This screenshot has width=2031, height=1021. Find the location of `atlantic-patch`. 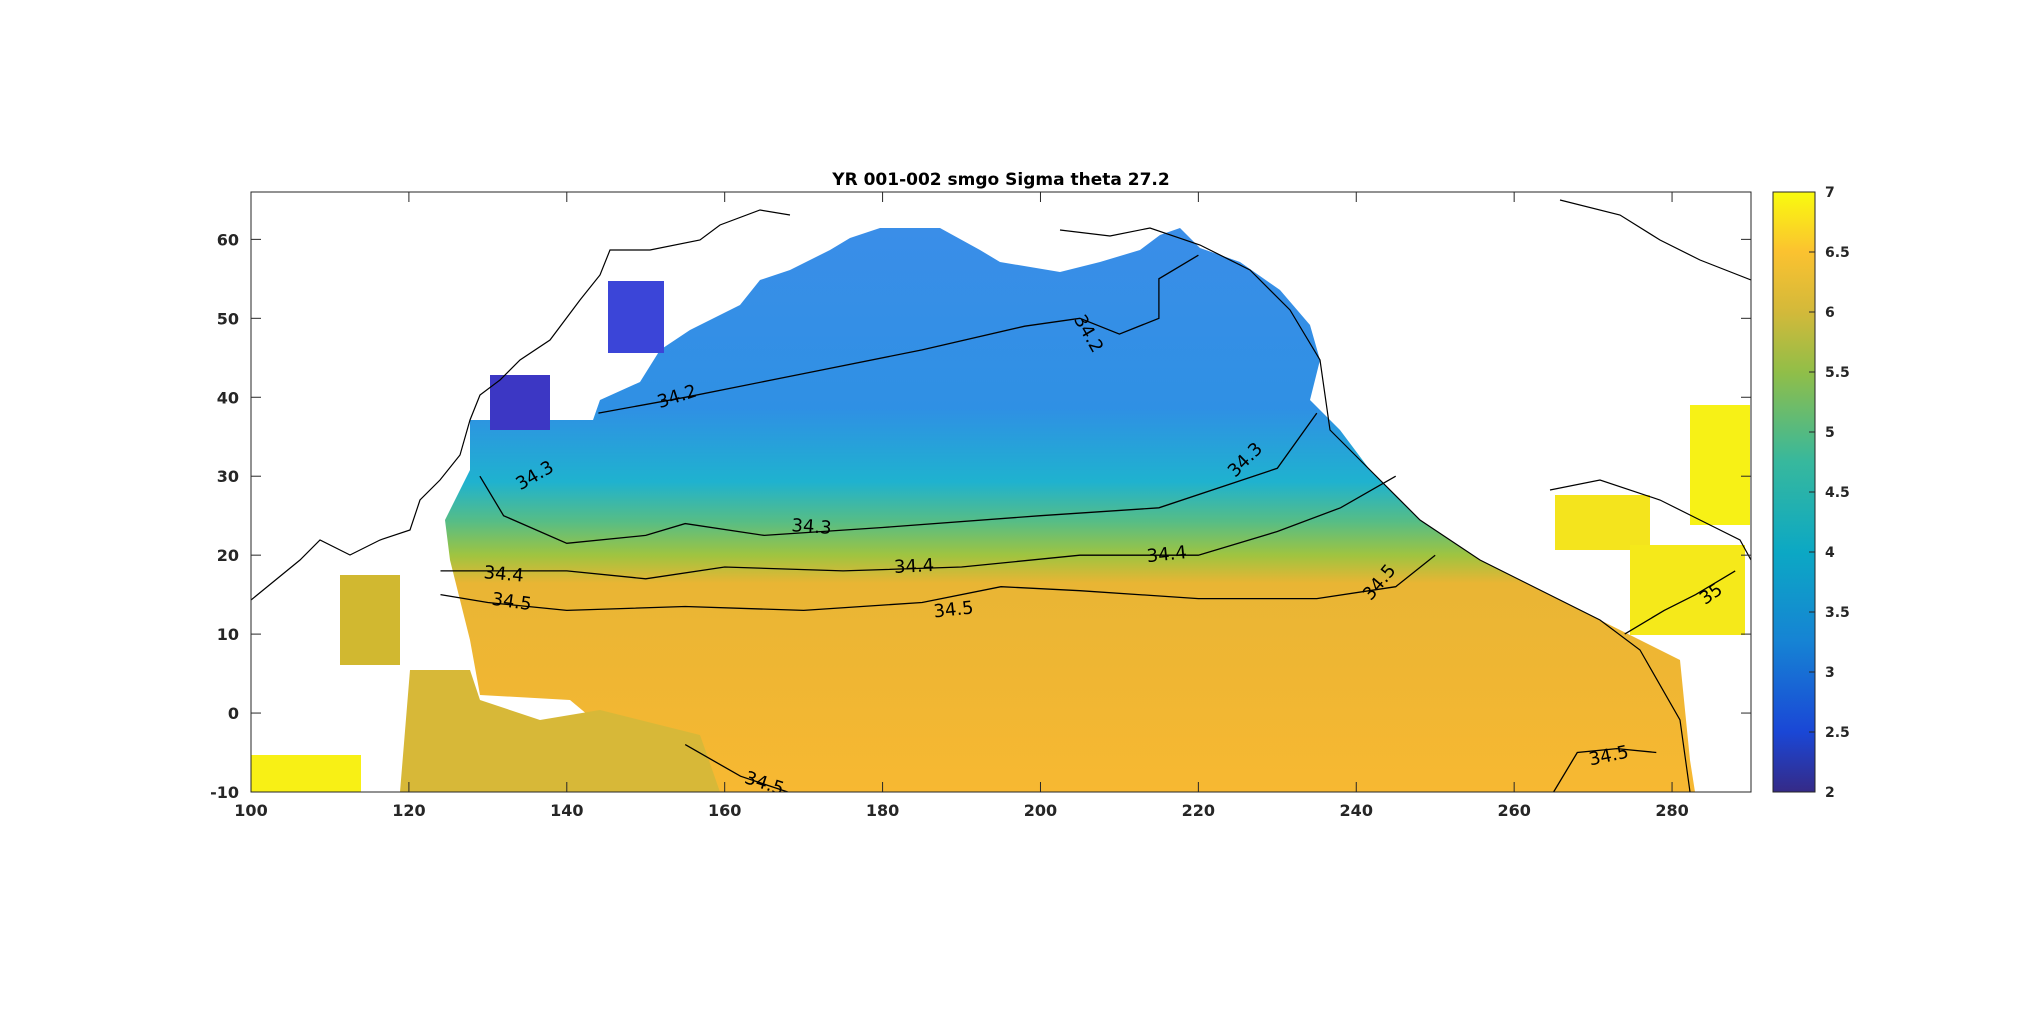

atlantic-patch is located at coordinates (1720, 465).